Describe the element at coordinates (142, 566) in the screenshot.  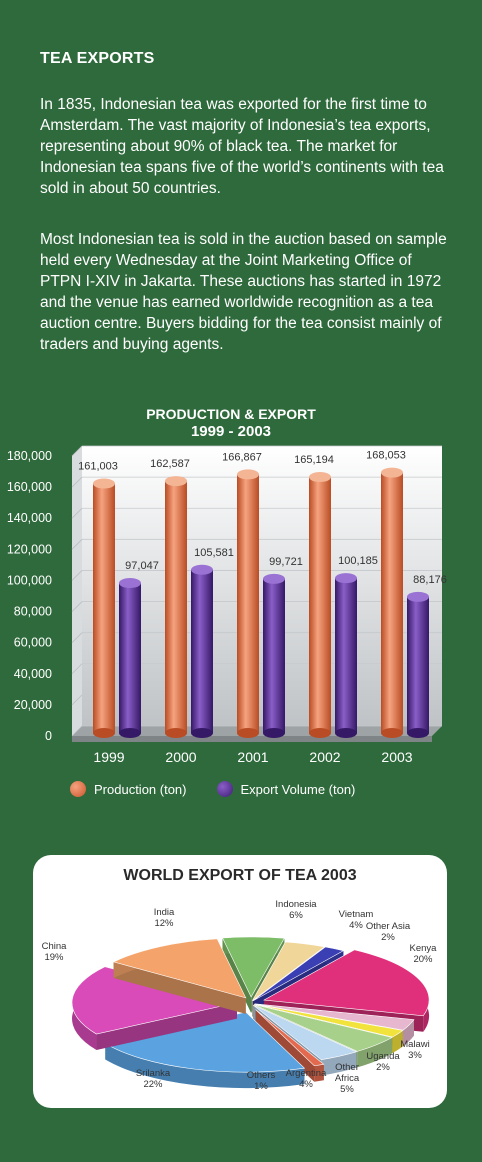
I see `data-label-export: 97,047` at that location.